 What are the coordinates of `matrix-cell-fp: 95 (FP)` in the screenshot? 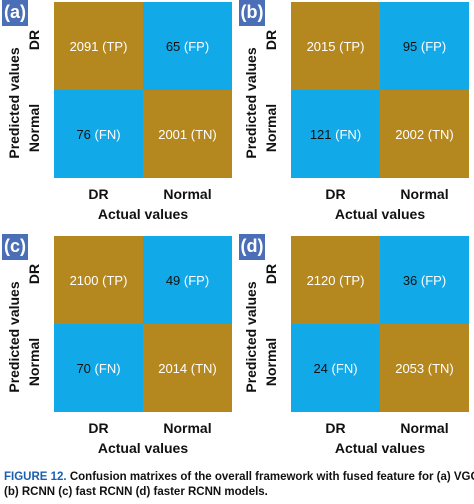 It's located at (424, 46).